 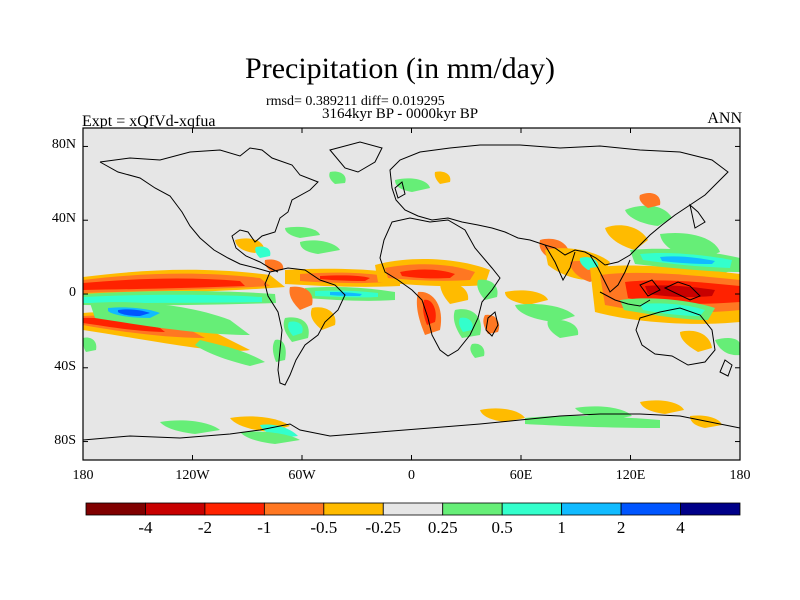 I want to click on chart-title: Precipitation (in mm/day), so click(x=400, y=68).